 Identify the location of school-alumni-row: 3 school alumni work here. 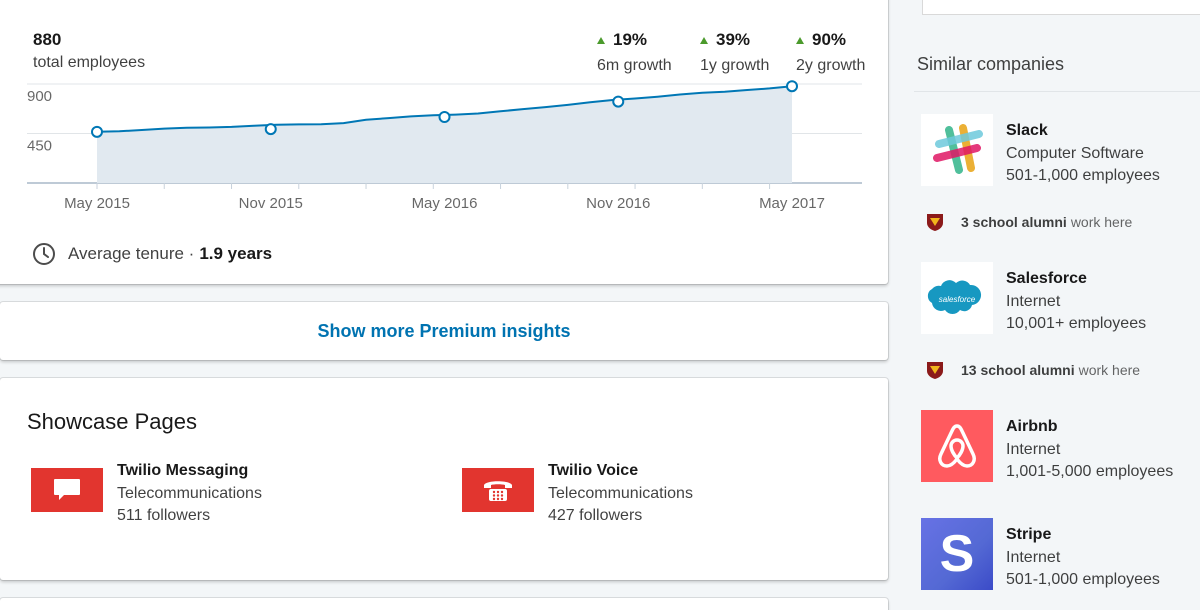
(1028, 222).